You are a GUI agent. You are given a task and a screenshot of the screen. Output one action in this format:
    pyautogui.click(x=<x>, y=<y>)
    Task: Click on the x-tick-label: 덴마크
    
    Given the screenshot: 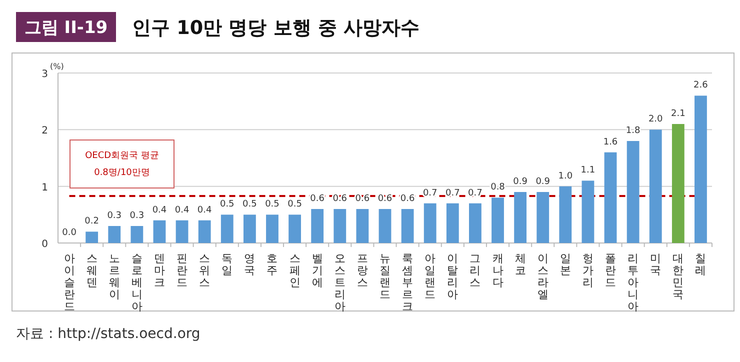 What is the action you would take?
    pyautogui.click(x=159, y=270)
    